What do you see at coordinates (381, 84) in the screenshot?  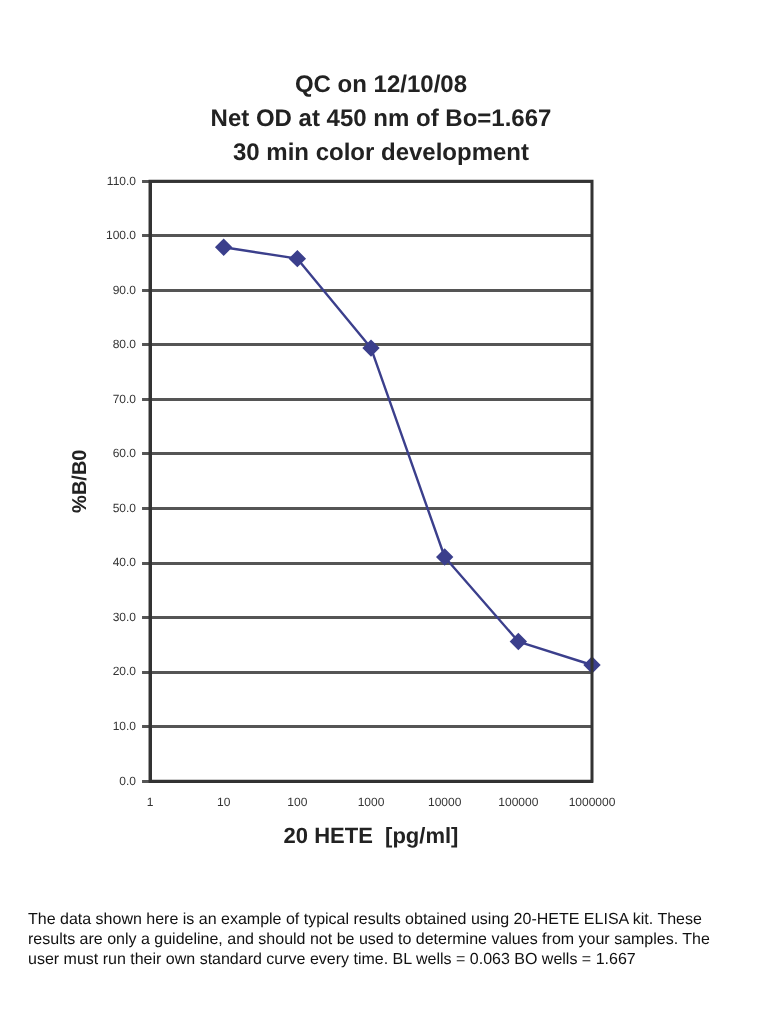 I see `chart-title: QC on 12/10/08` at bounding box center [381, 84].